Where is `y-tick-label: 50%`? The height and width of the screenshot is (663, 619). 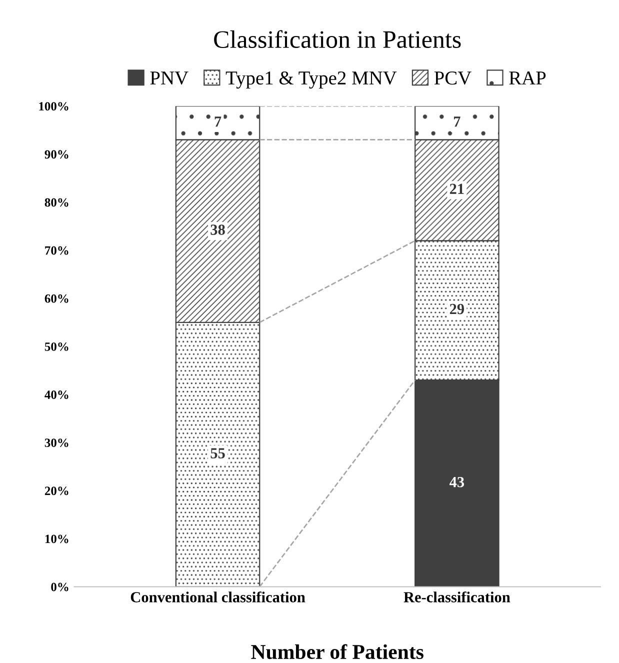
y-tick-label: 50% is located at coordinates (56, 346).